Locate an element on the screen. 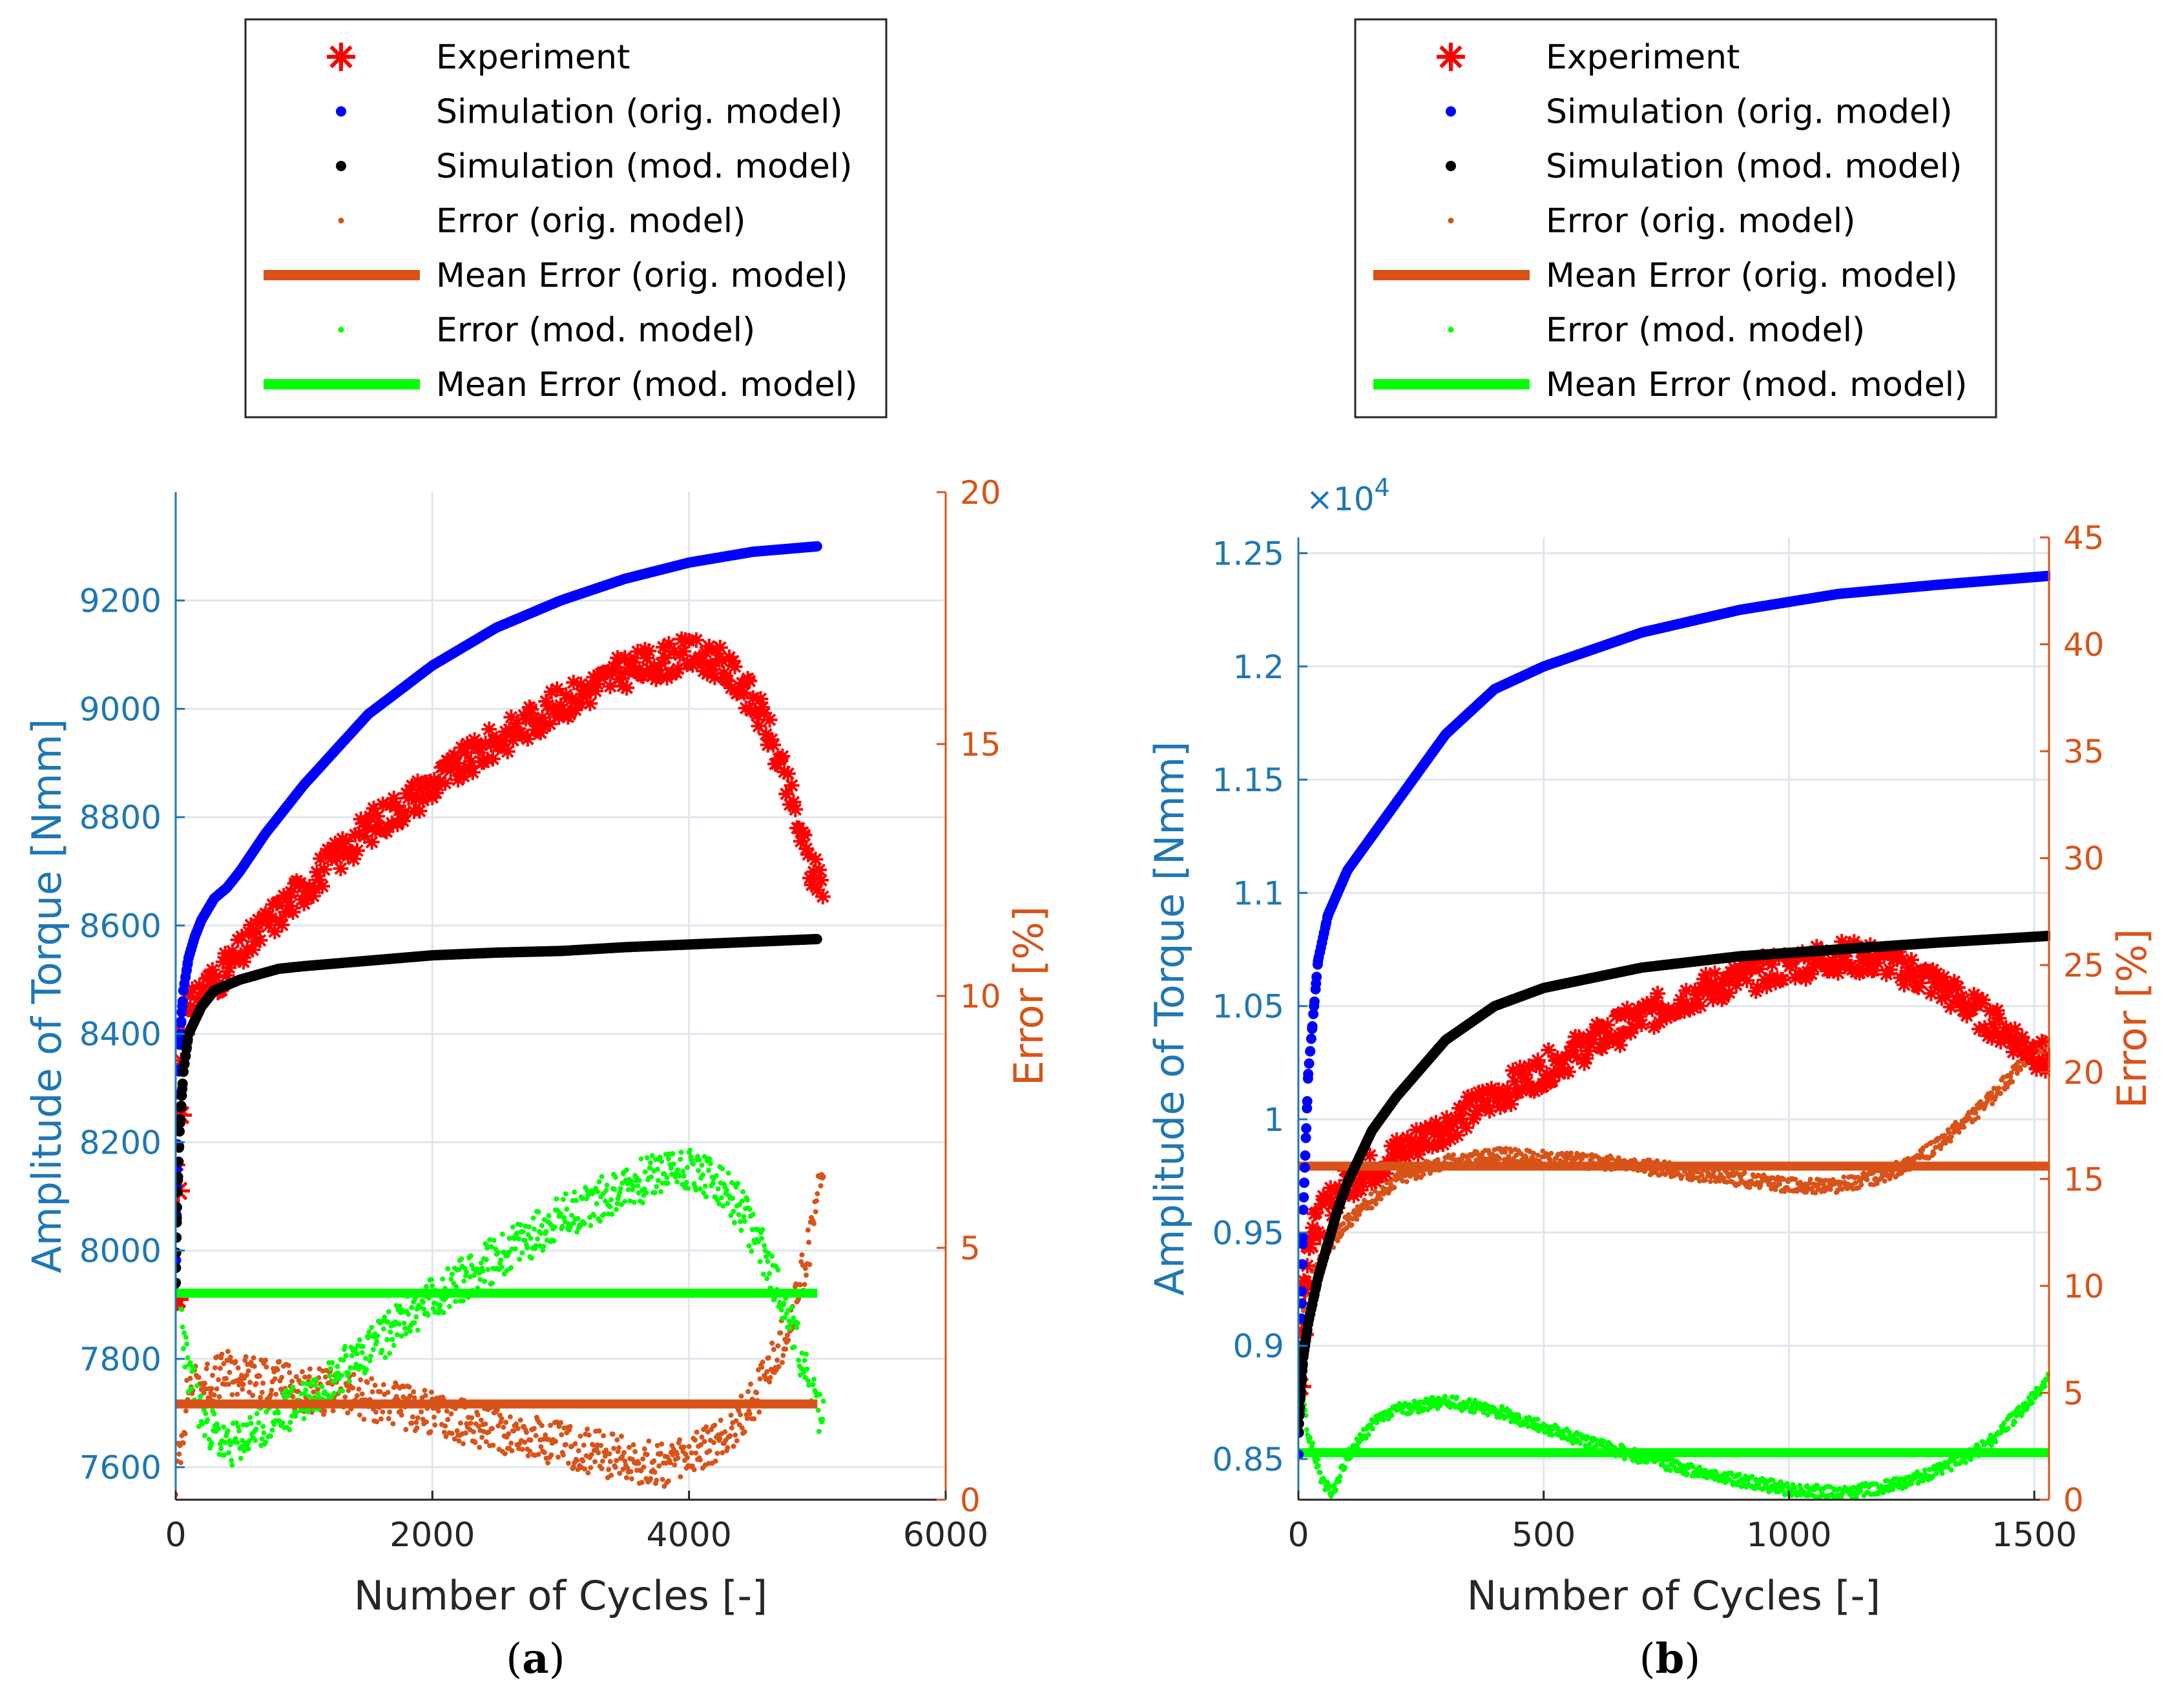 This screenshot has width=2184, height=1698. y-tick-label-left: 8600 is located at coordinates (120, 926).